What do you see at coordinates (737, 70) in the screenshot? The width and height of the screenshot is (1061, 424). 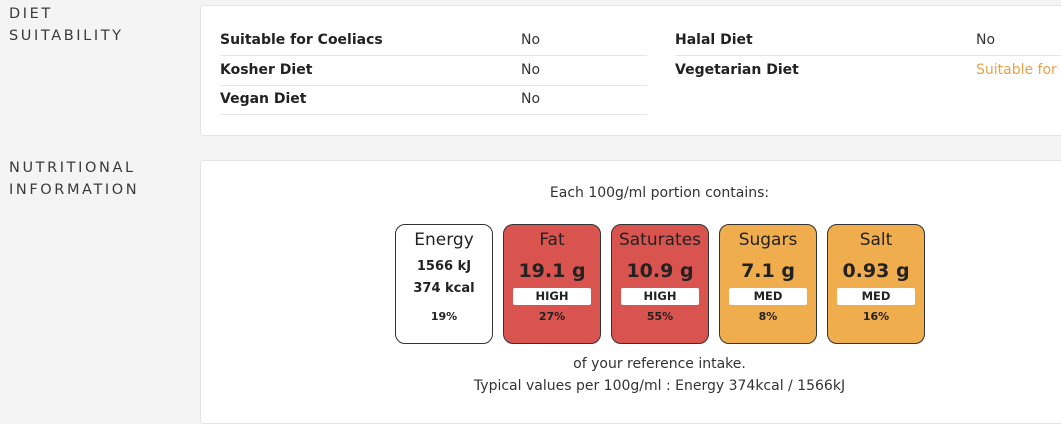 I see `diet-key: Vegetarian Diet` at bounding box center [737, 70].